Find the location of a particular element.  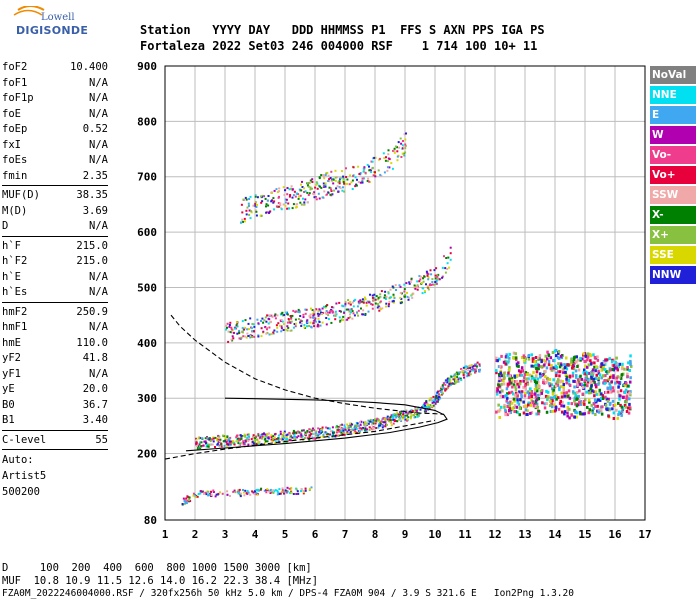

param-key: hmF1 is located at coordinates (15, 327).